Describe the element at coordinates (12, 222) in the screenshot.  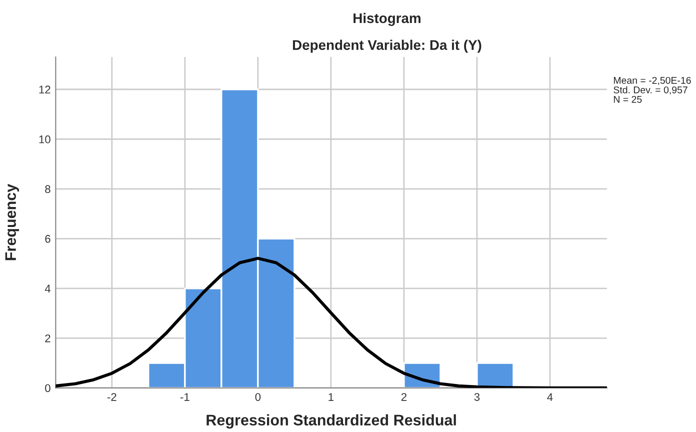
I see `y-axis-title: Frequency` at that location.